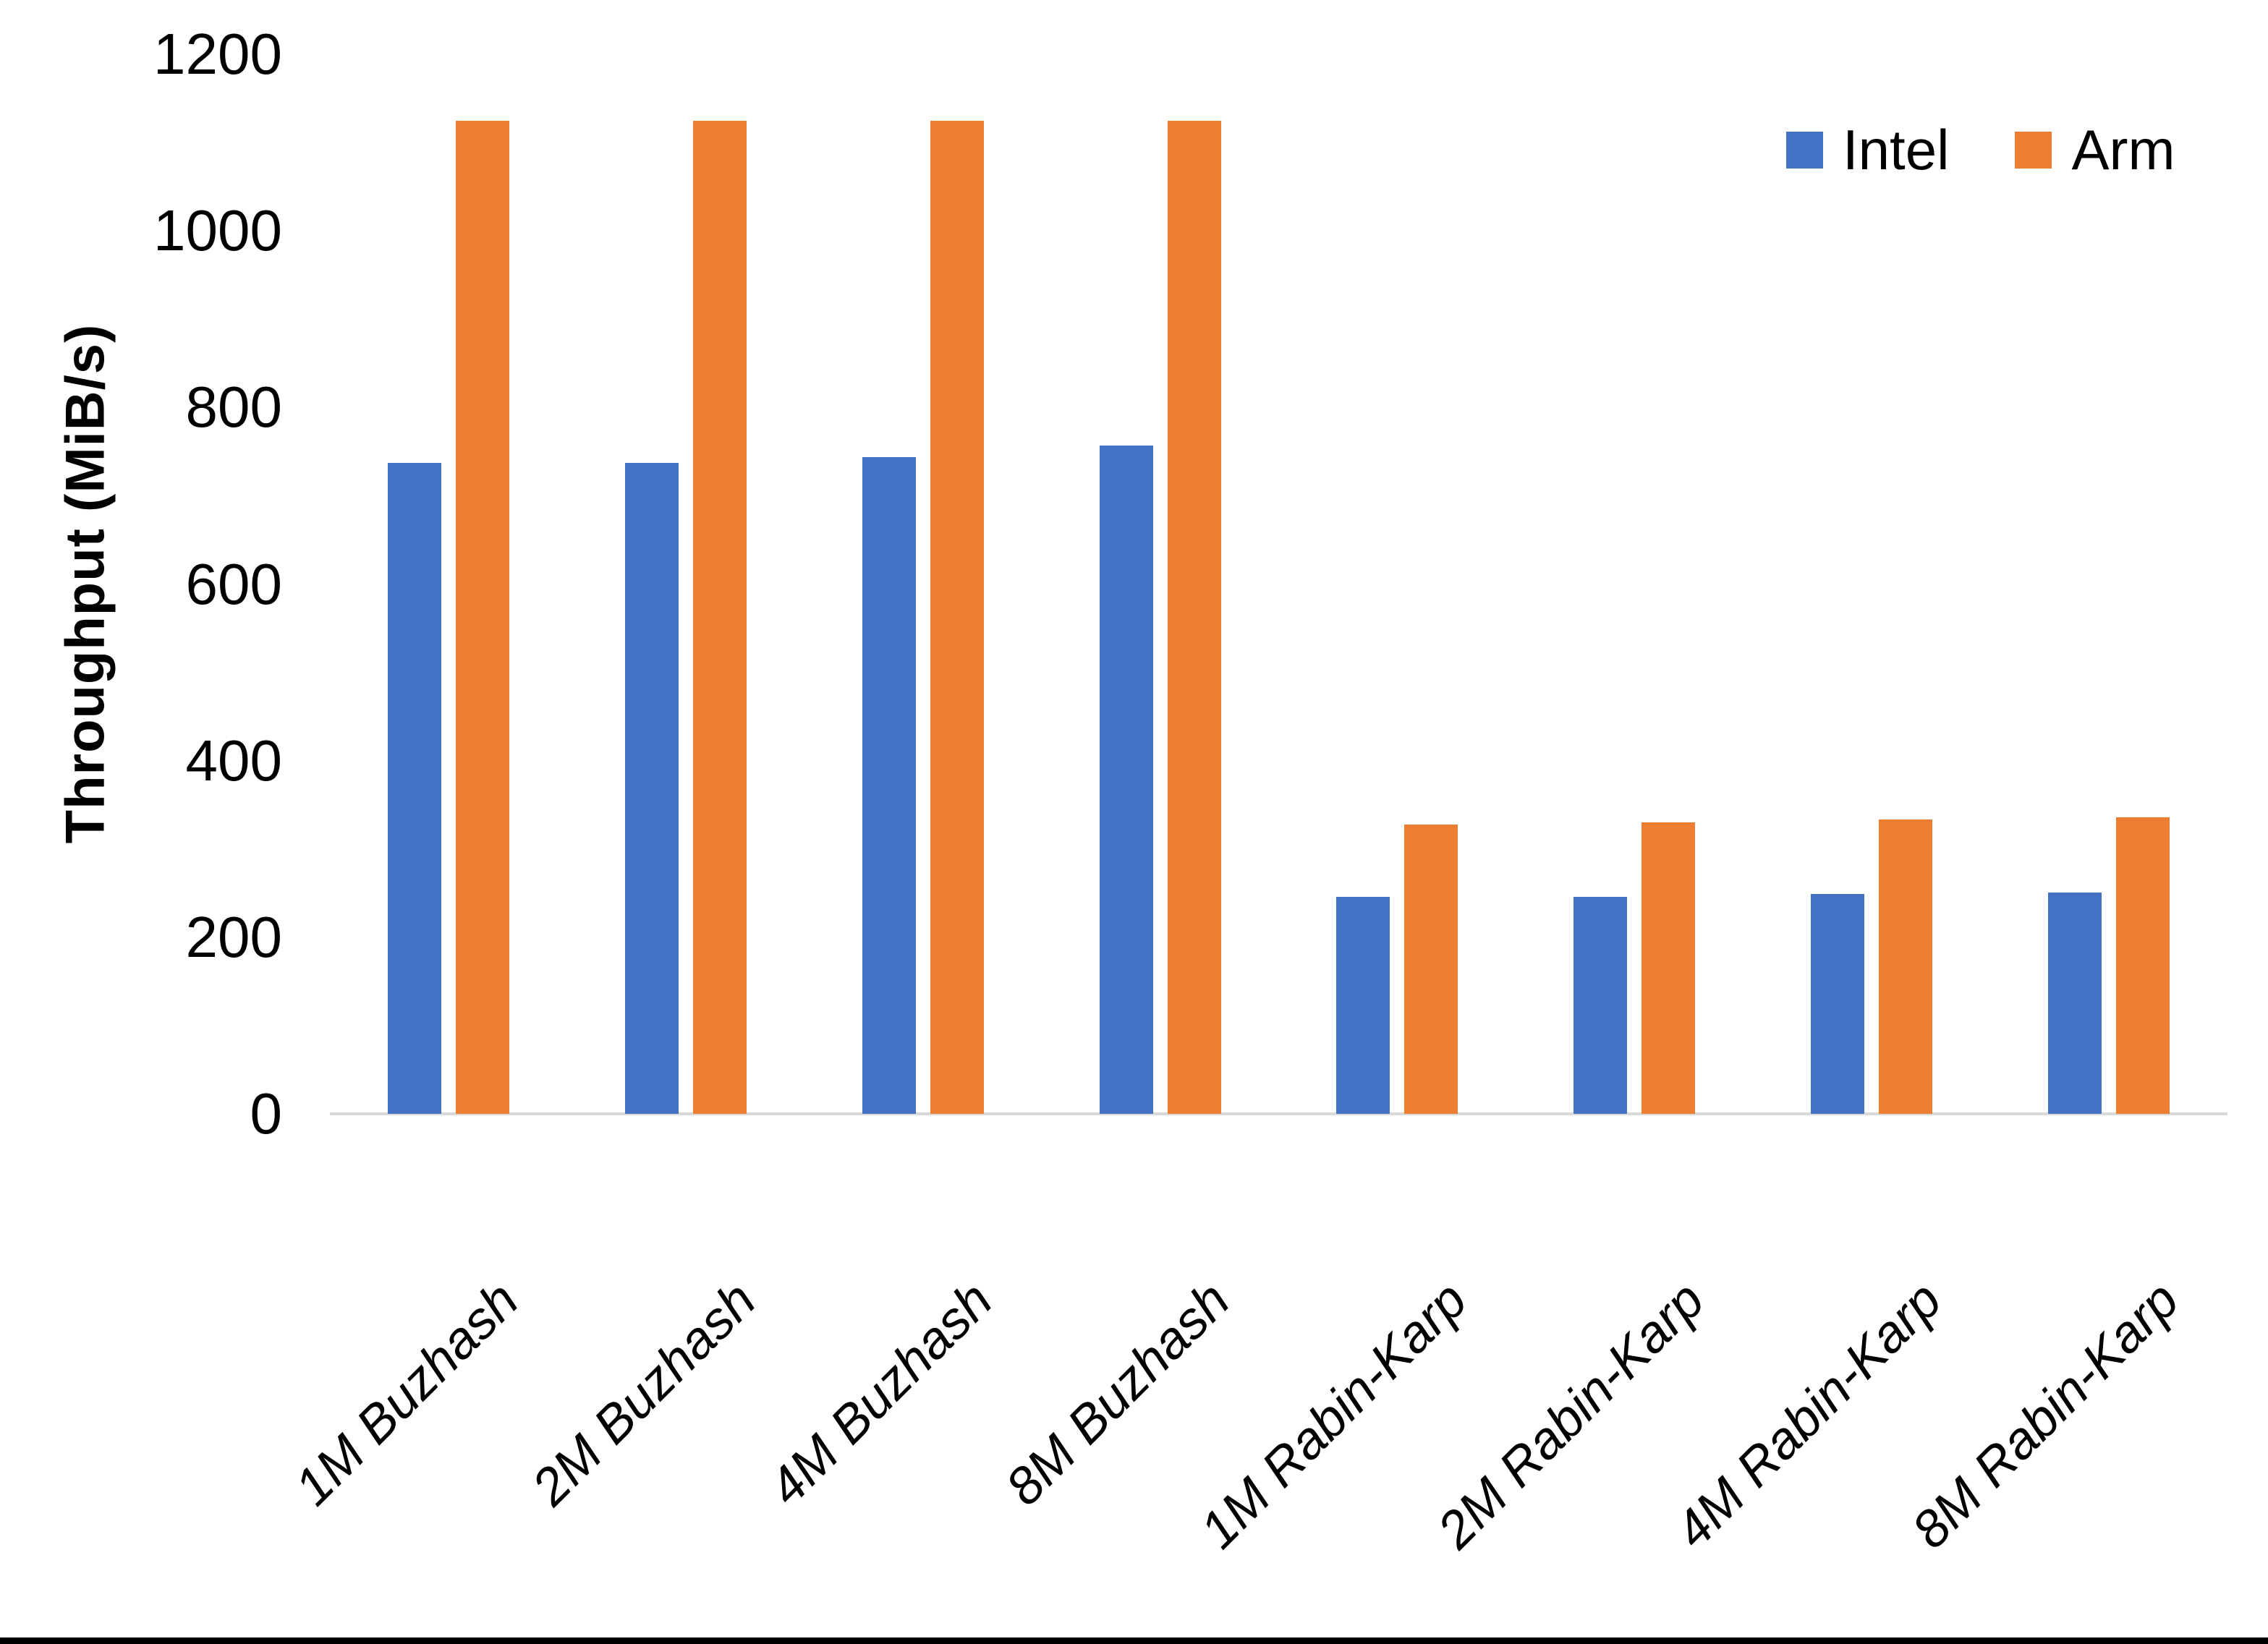  Describe the element at coordinates (414, 789) in the screenshot. I see `bar-intel-1m-buzhash` at that location.